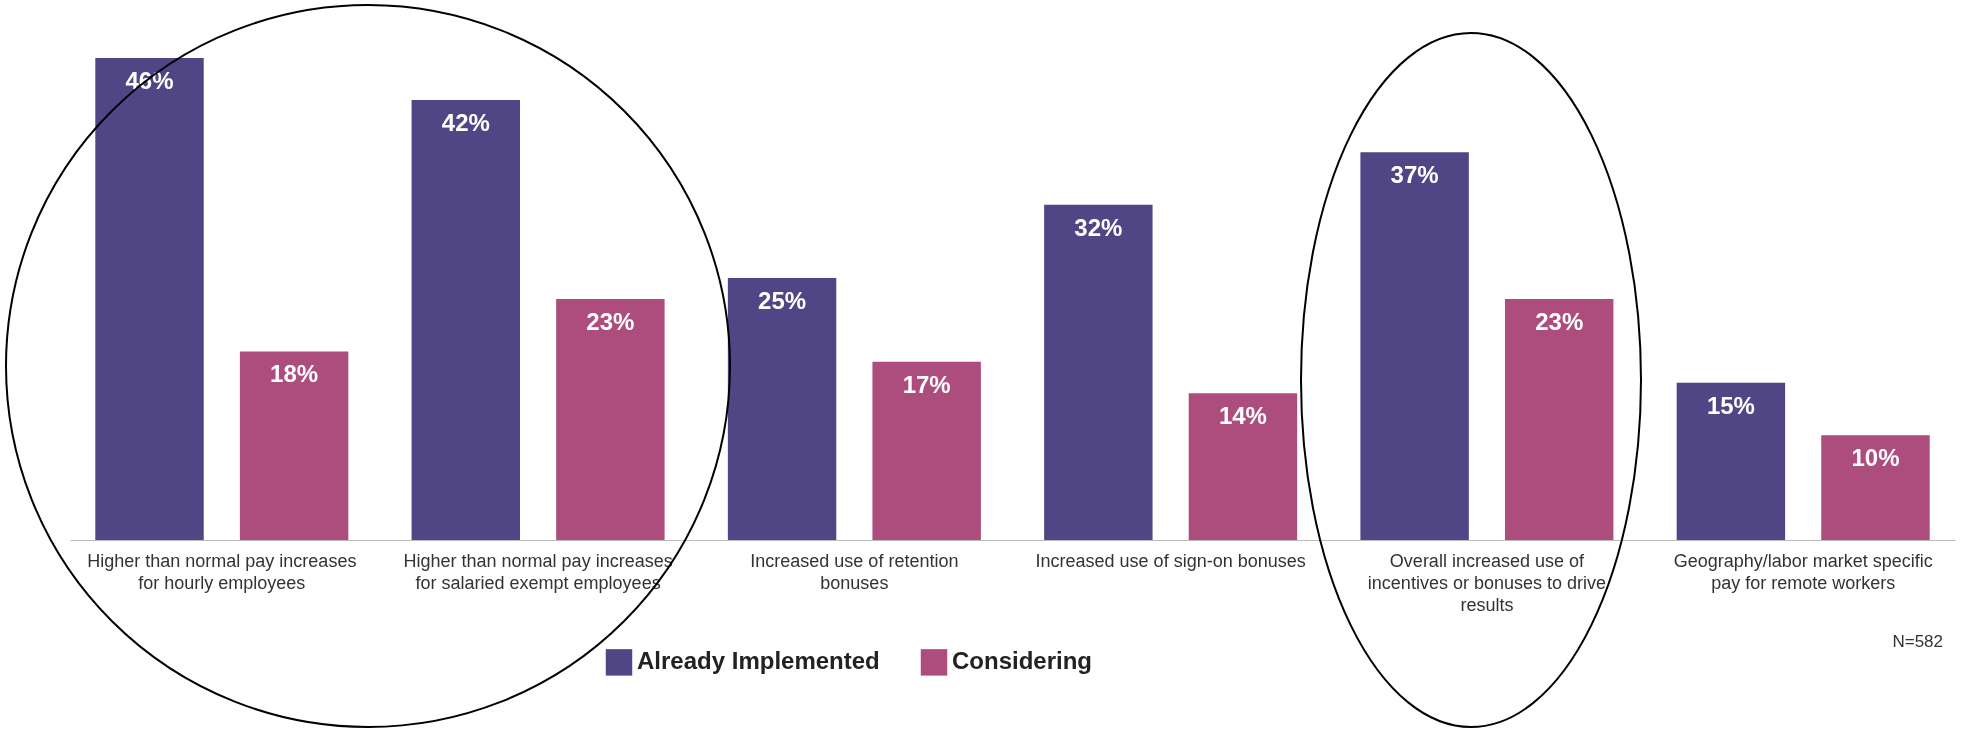 This screenshot has height=729, width=1971. I want to click on x-tick-label: Increased use of sign-on bonuses, so click(1170, 560).